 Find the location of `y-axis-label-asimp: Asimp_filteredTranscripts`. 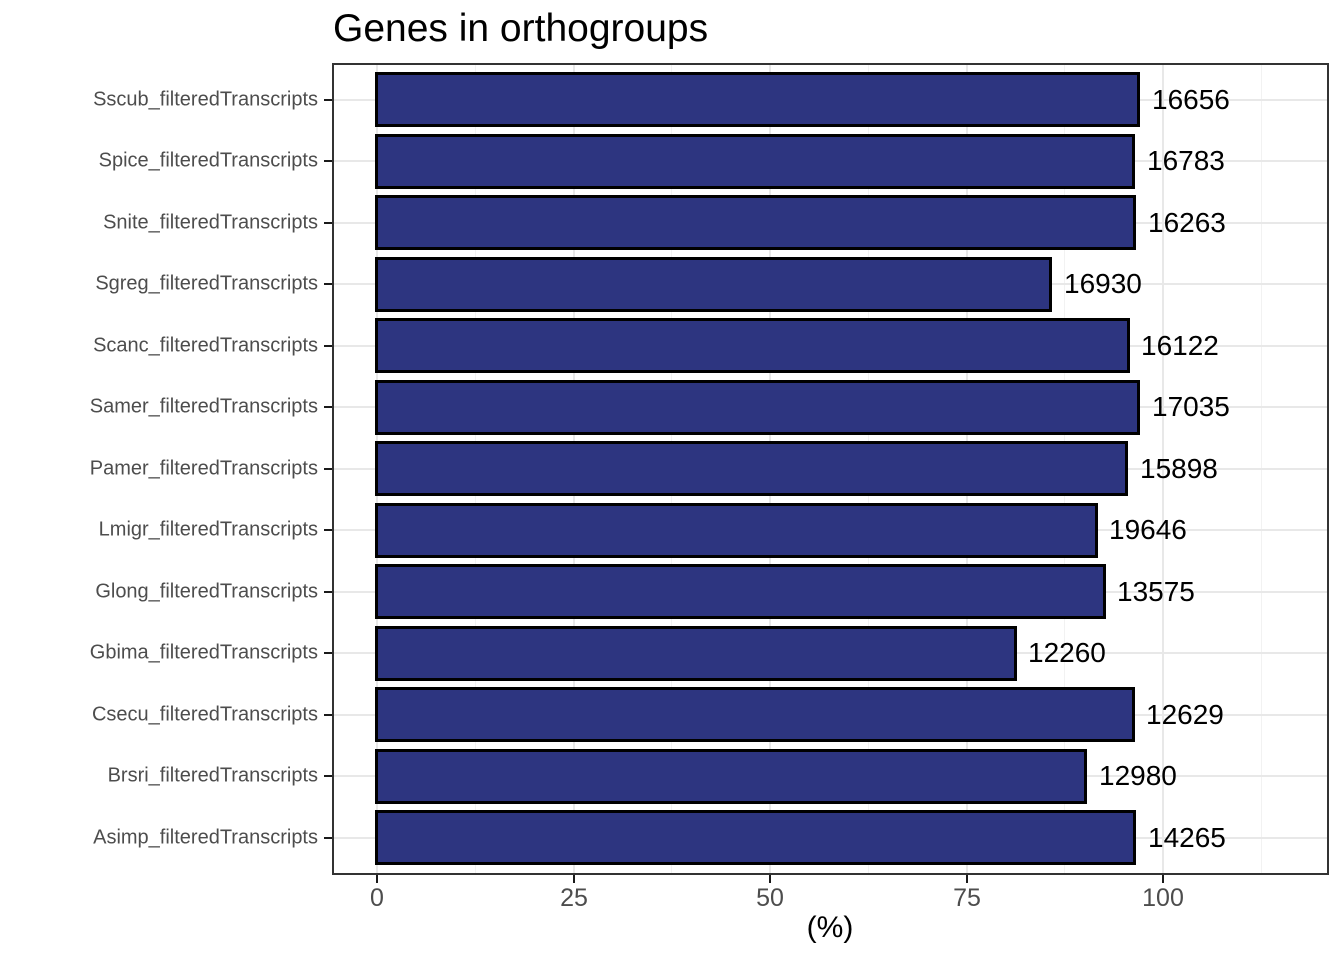

y-axis-label-asimp: Asimp_filteredTranscripts is located at coordinates (205, 837).